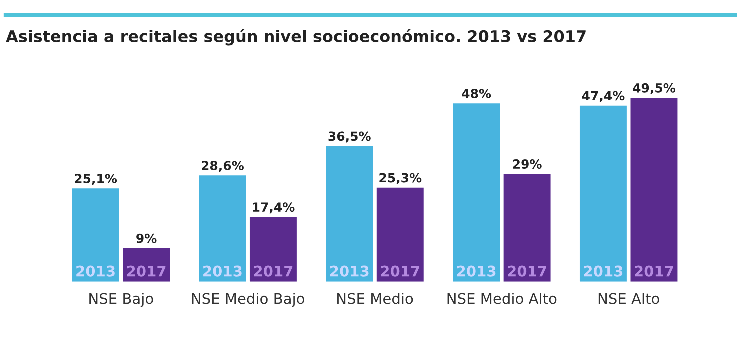  I want to click on x-tick-label: NSE Medio, so click(376, 298).